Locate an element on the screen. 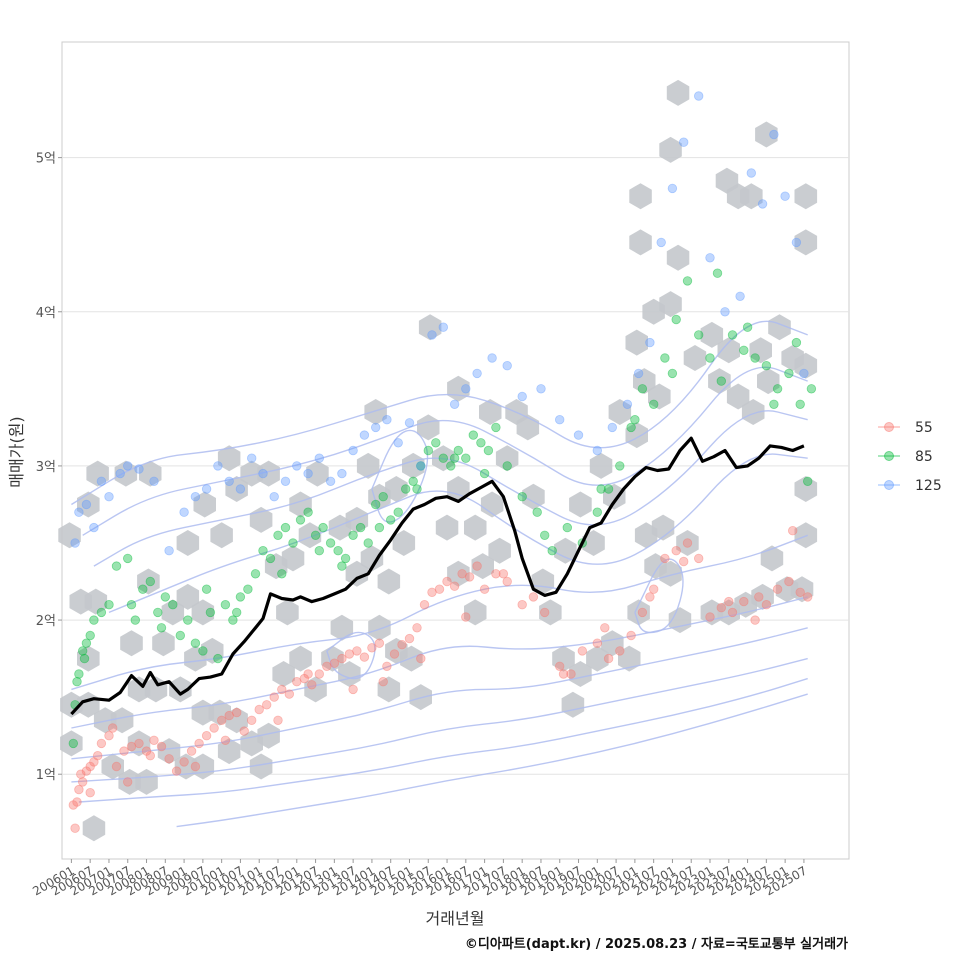 The width and height of the screenshot is (960, 960). y-tick-label-4: 5억 is located at coordinates (46, 159).